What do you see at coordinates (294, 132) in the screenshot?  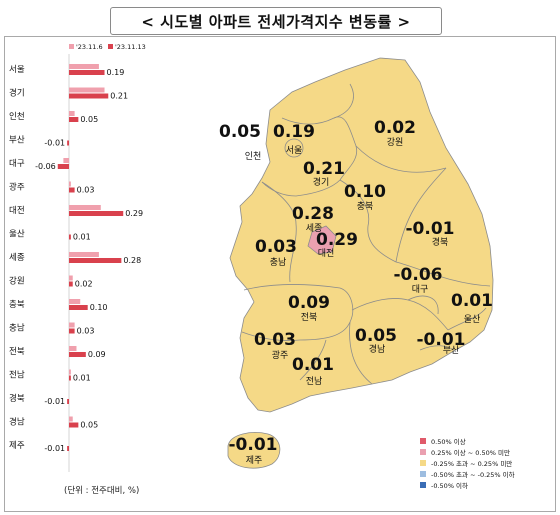 I see `map-value-seoul: 0.19` at bounding box center [294, 132].